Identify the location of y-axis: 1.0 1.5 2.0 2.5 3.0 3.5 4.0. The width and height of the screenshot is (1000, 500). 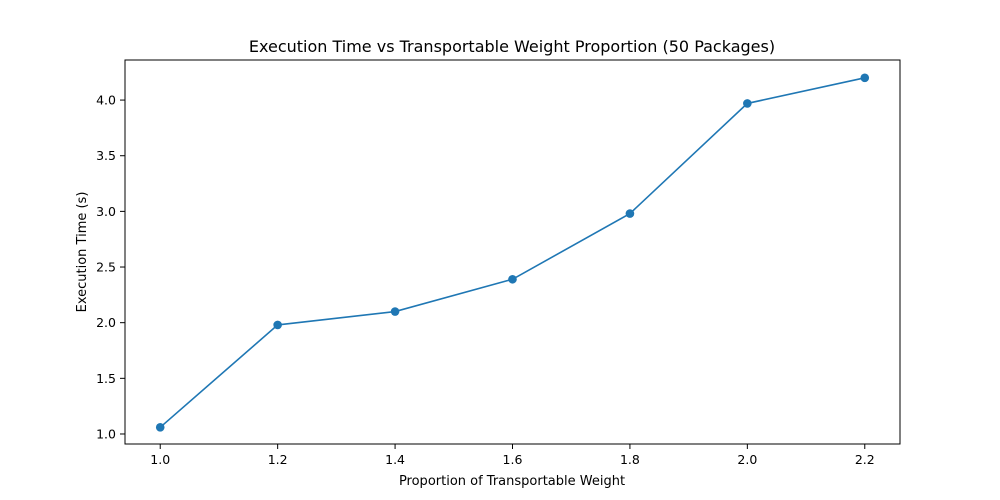
(110, 267).